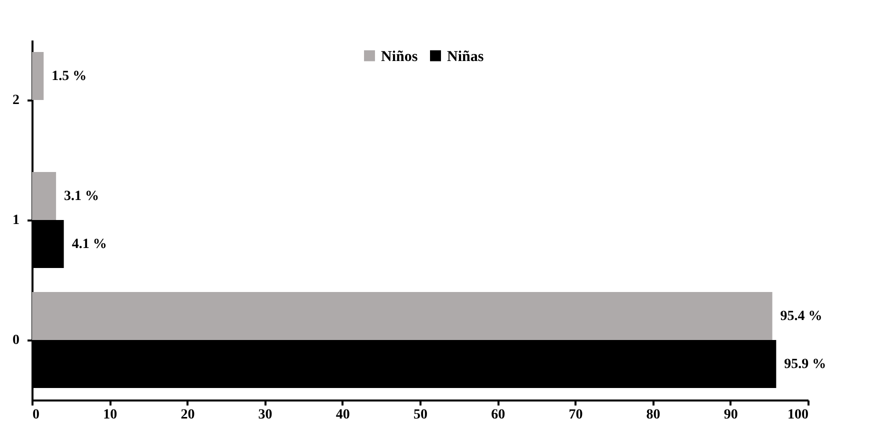  What do you see at coordinates (498, 415) in the screenshot?
I see `x-tick-label: 60` at bounding box center [498, 415].